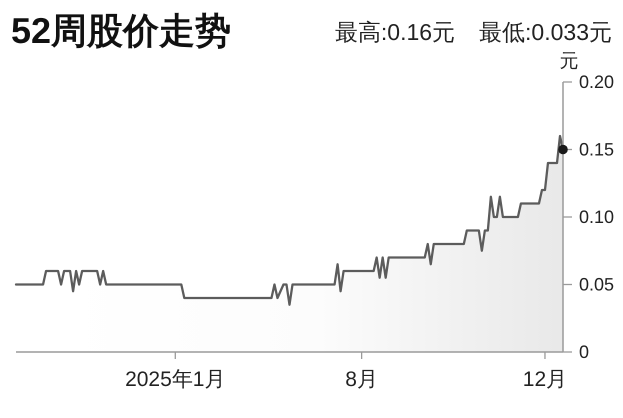  I want to click on text: 最高:0.16元, so click(395, 32).